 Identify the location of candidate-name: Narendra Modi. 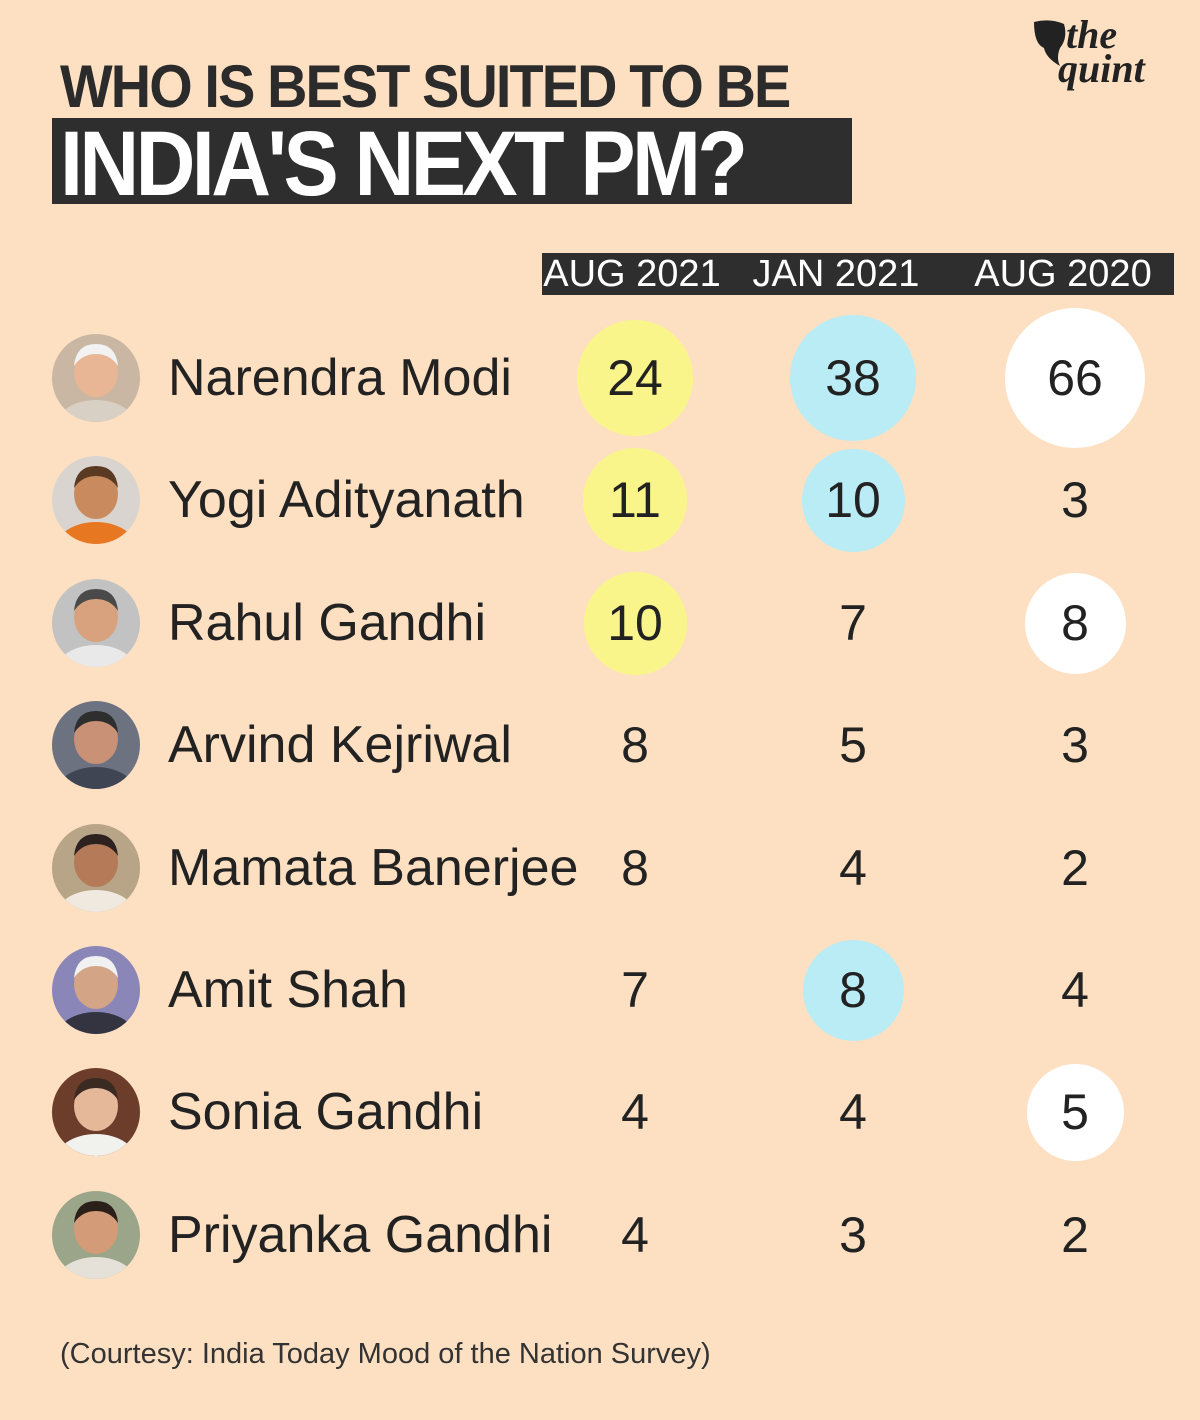
(340, 378).